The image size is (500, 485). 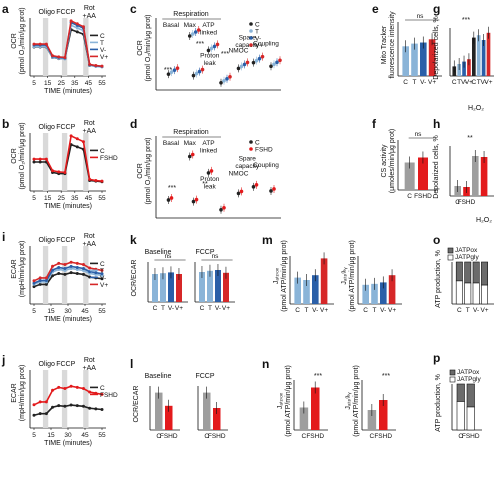 I want to click on panel-g-bar-C, so click(x=474, y=56).